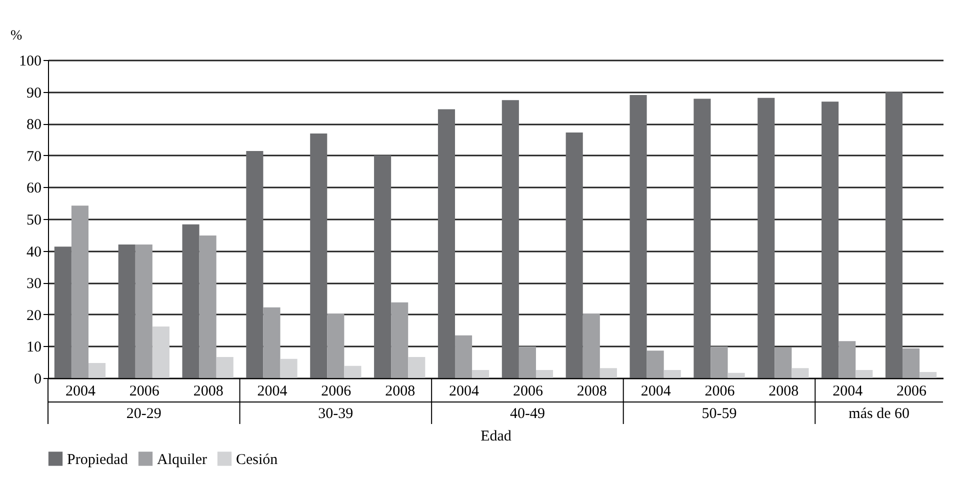 The width and height of the screenshot is (966, 498). What do you see at coordinates (257, 460) in the screenshot?
I see `legend-label: Cesión` at bounding box center [257, 460].